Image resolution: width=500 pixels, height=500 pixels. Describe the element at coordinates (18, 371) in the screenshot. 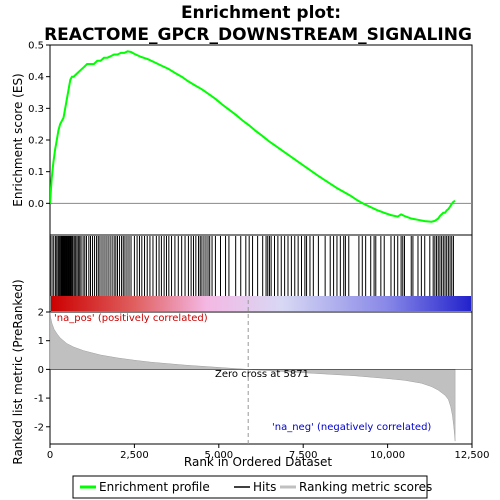

I see `metric-ylabel: Ranked list metric (PreRanked)` at that location.